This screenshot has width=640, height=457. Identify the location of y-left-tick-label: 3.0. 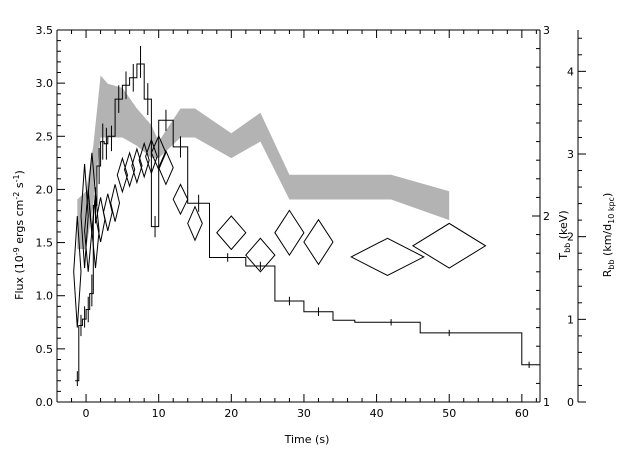
(45, 83).